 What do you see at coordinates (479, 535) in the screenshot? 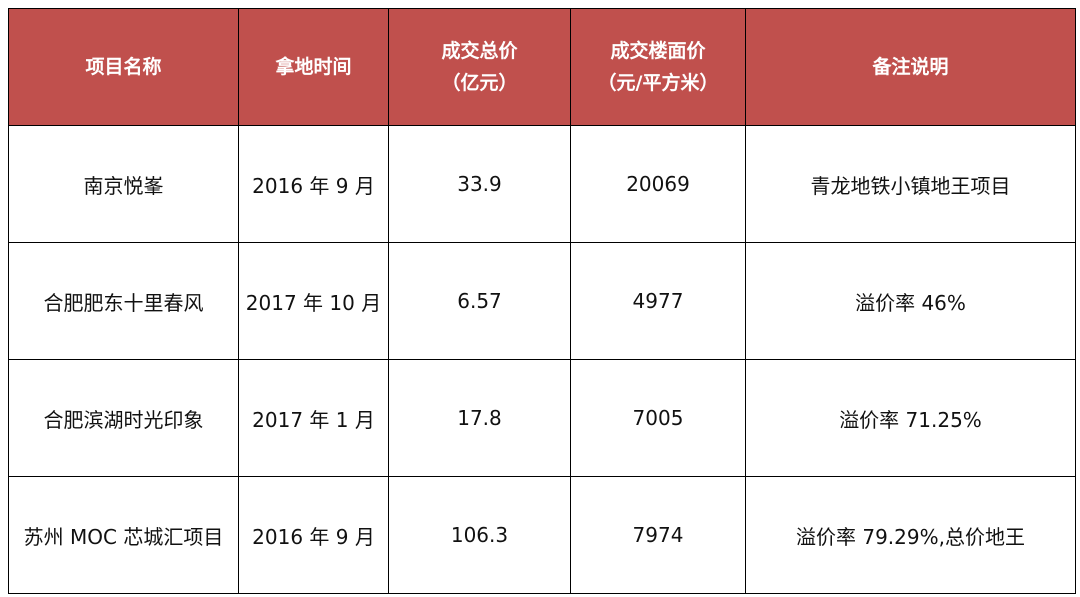
I see `table-cell: 106.3` at bounding box center [479, 535].